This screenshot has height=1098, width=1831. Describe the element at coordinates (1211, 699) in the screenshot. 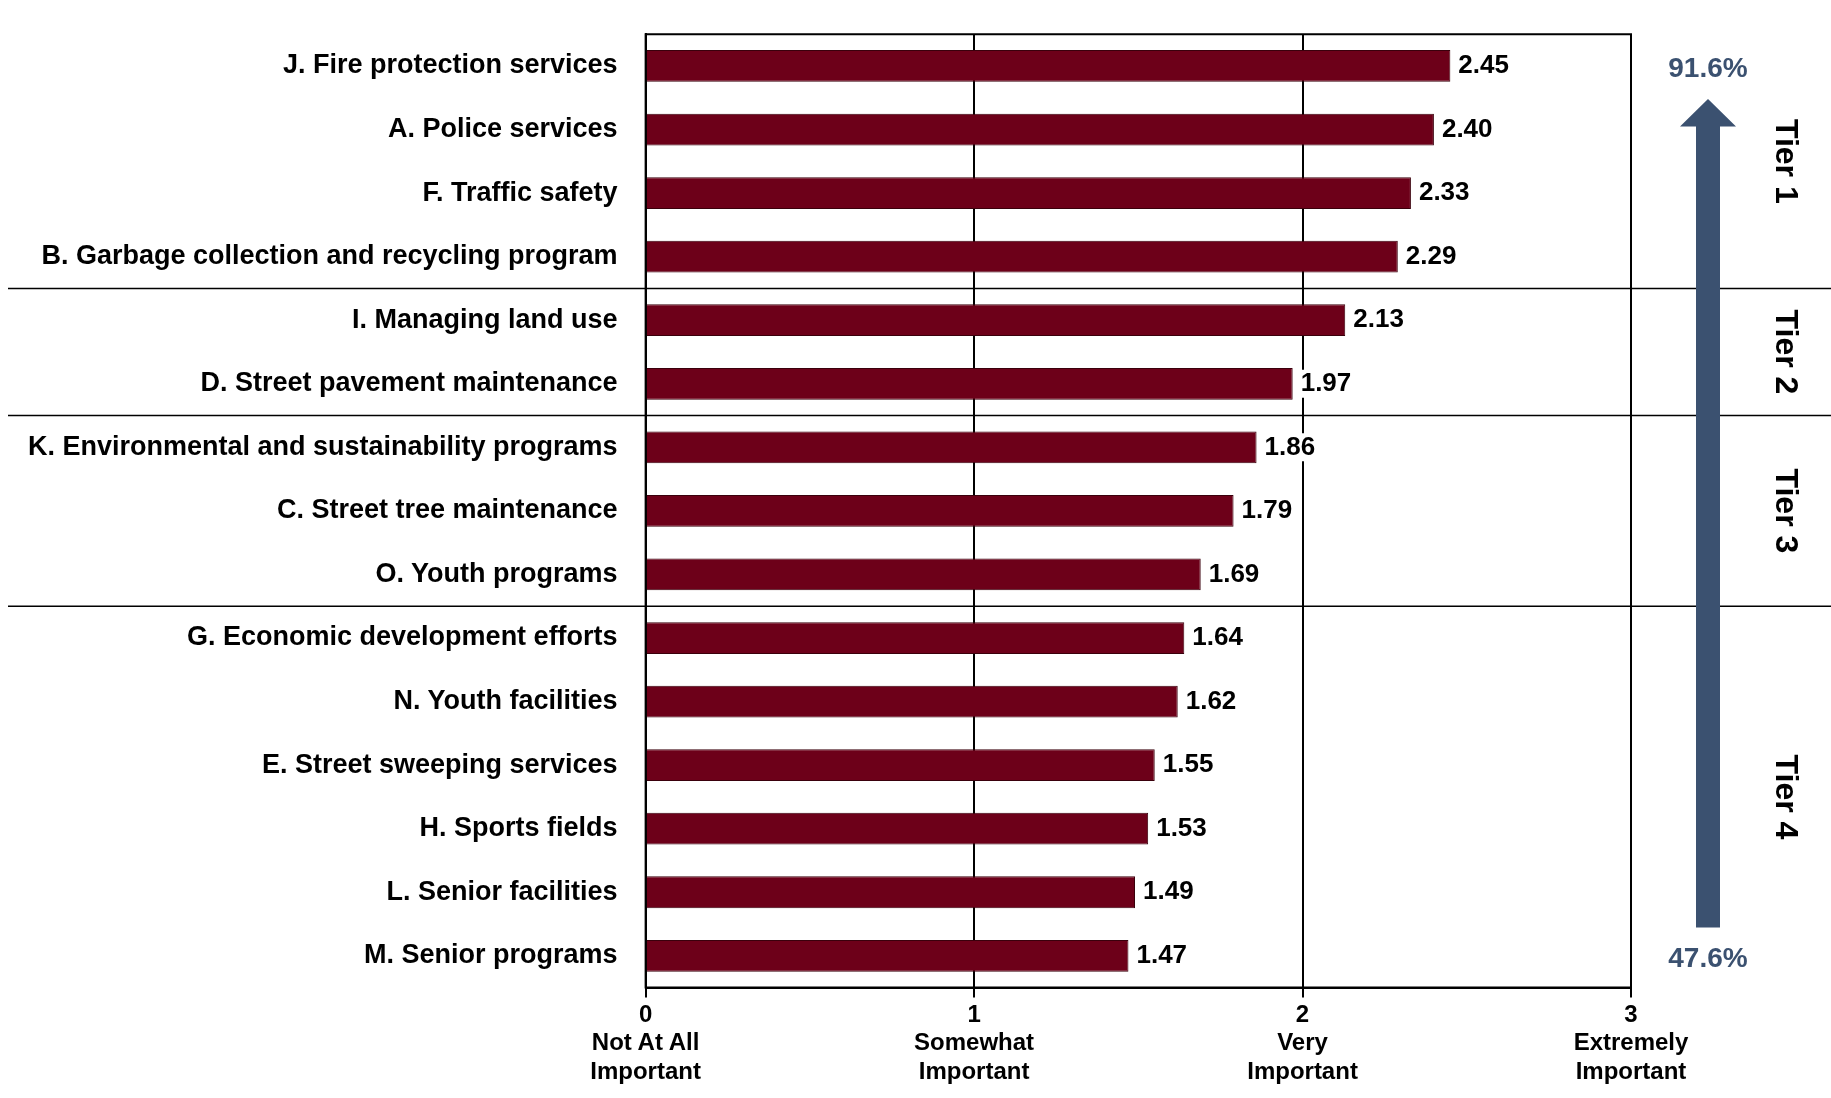

I see `data-label: 1.62` at that location.